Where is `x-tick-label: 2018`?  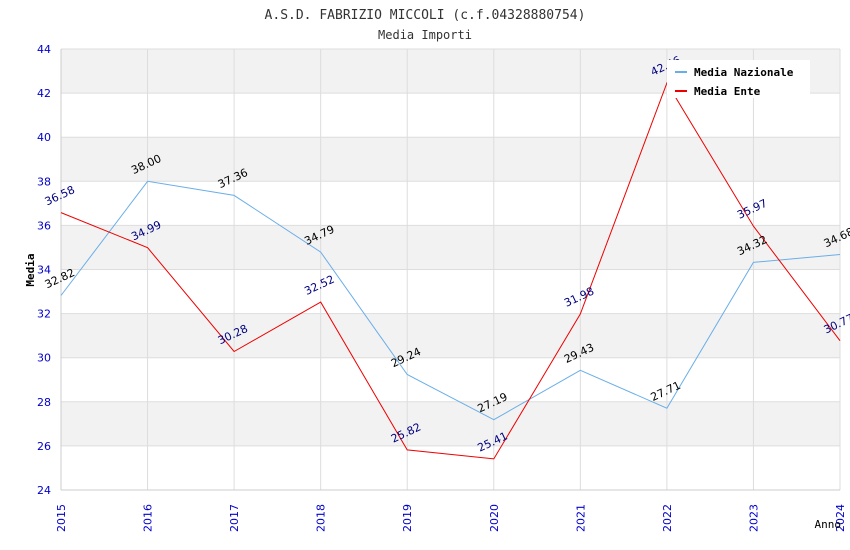
x-tick-label: 2018 is located at coordinates (321, 518).